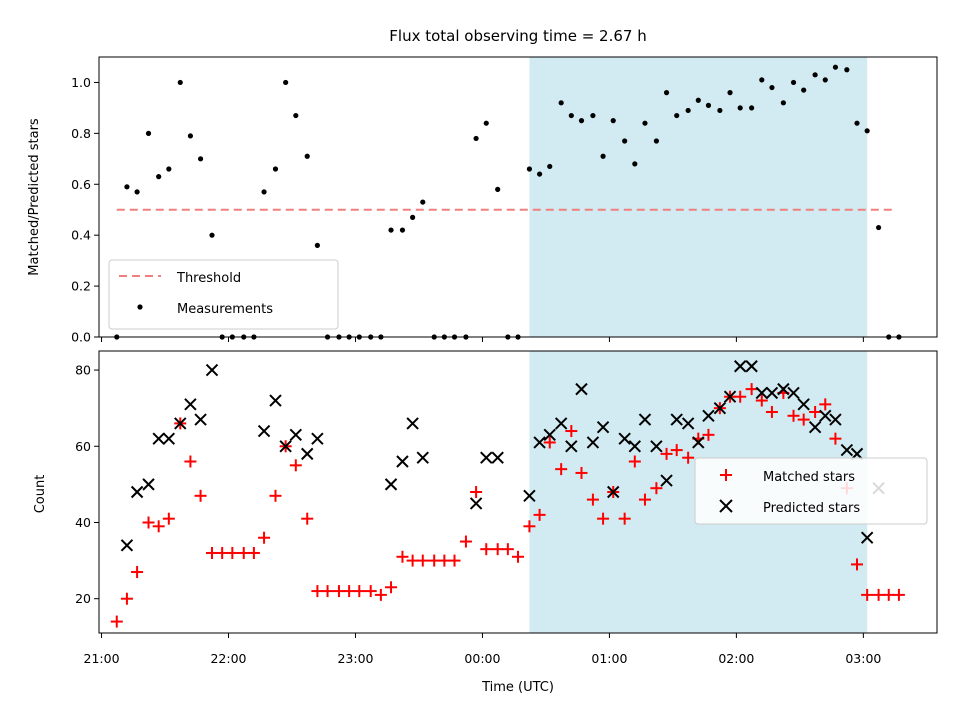  Describe the element at coordinates (225, 309) in the screenshot. I see `legend-measurements-label: Measurements` at that location.